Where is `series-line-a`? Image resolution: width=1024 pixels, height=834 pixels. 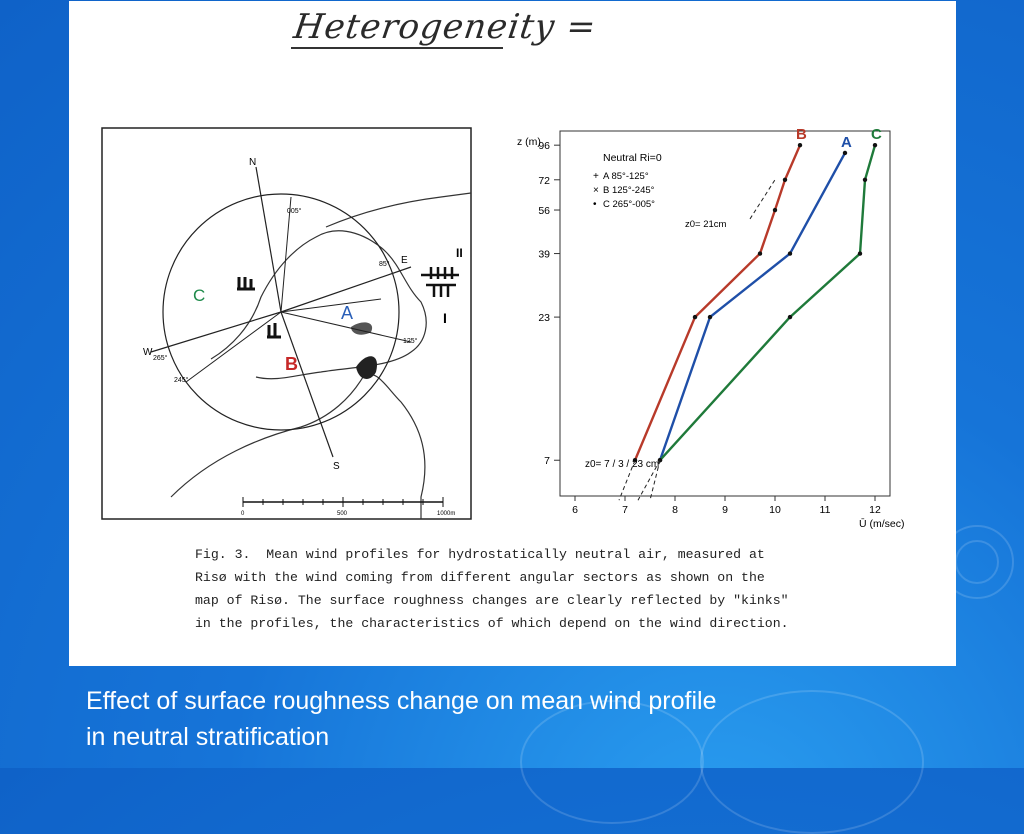
series-line-a is located at coordinates (752, 306).